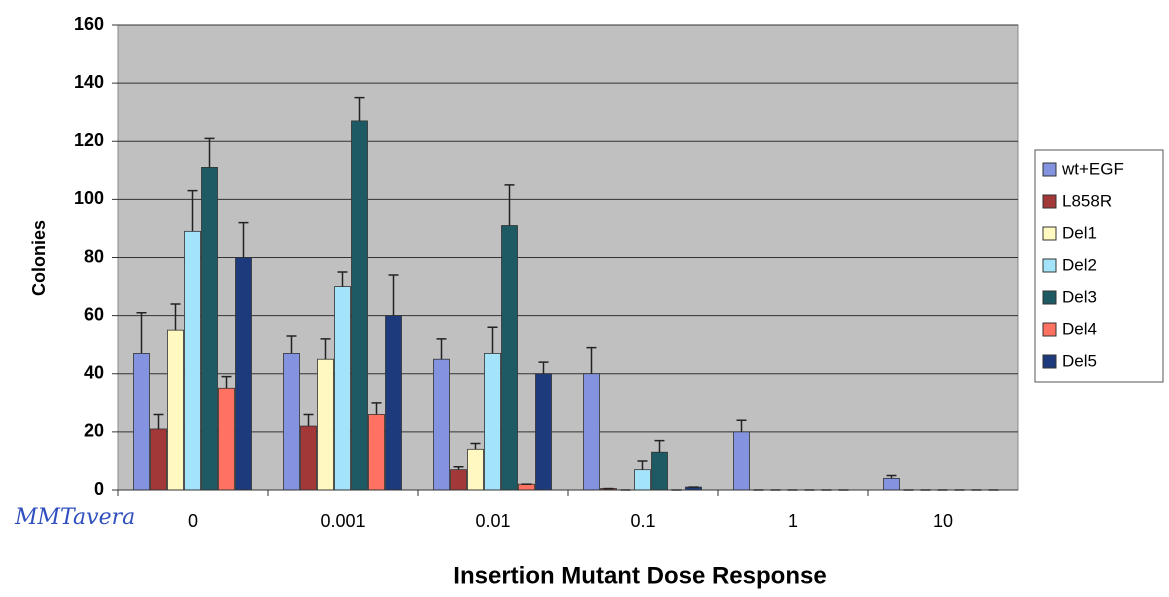  What do you see at coordinates (89, 24) in the screenshot?
I see `y-tick-label: 160` at bounding box center [89, 24].